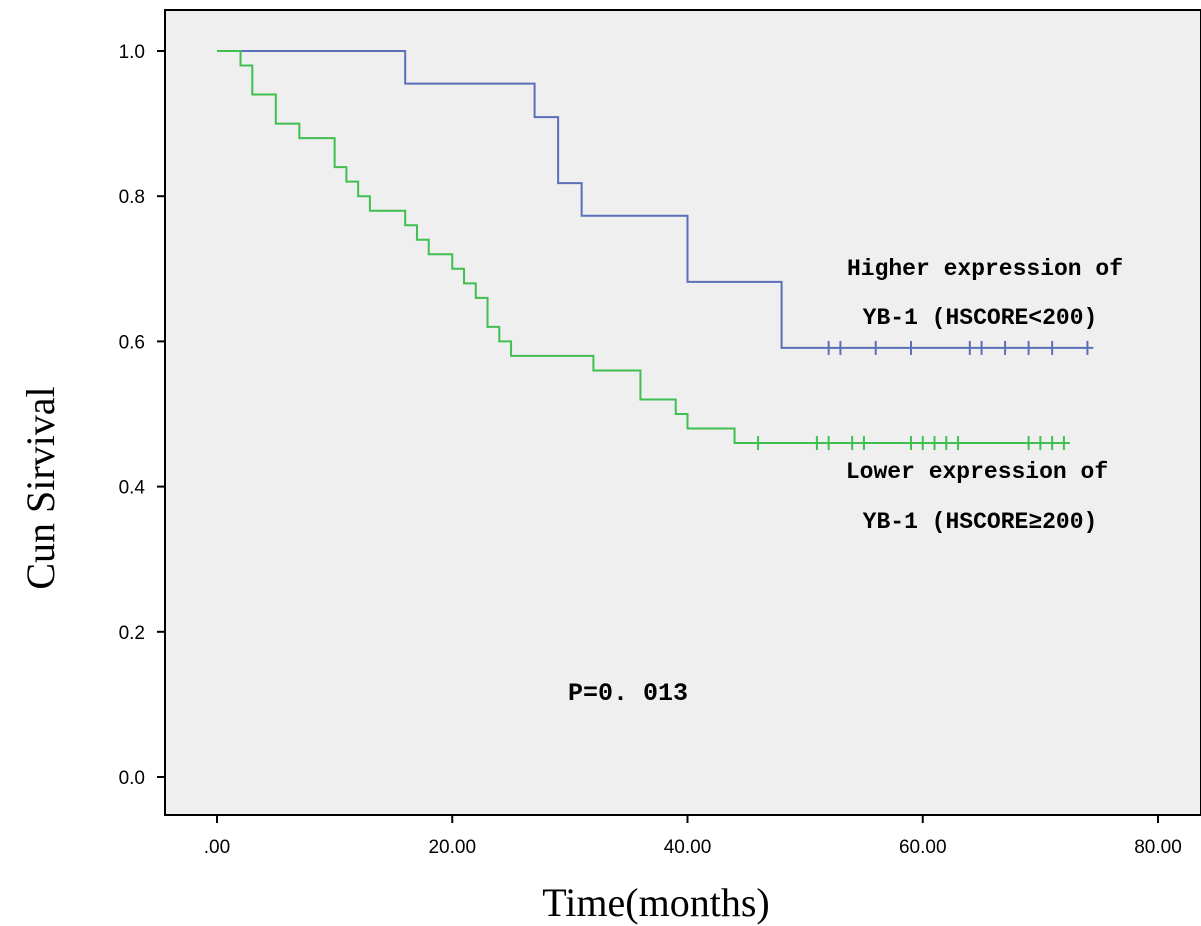 The width and height of the screenshot is (1201, 926). I want to click on y-tick-label-4: 0.8, so click(132, 197).